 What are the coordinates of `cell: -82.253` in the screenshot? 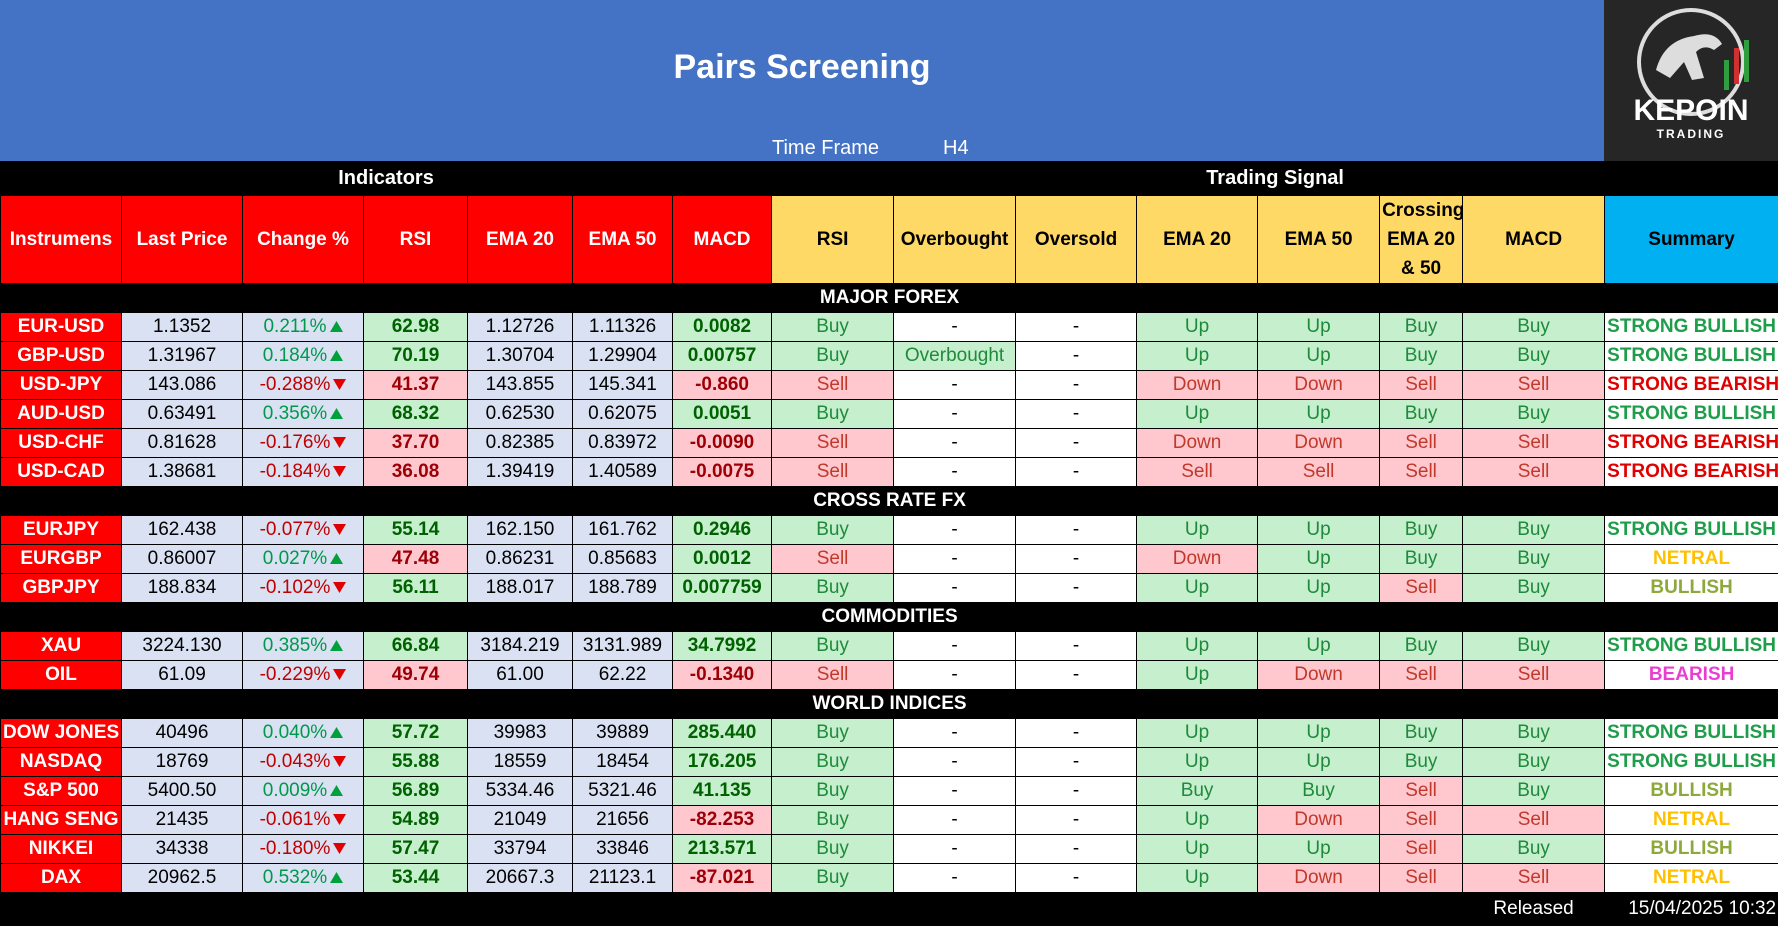 It's located at (722, 820).